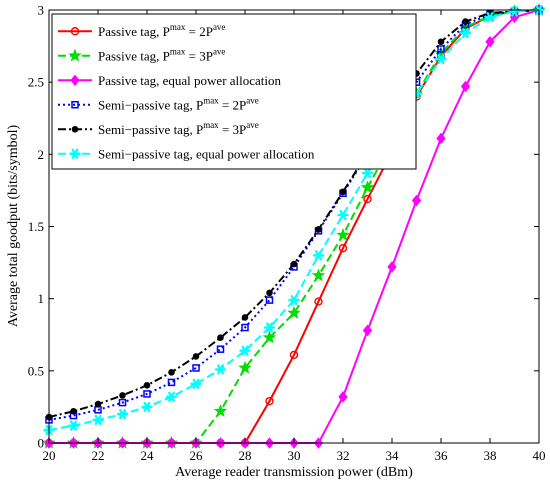 This screenshot has height=486, width=550. What do you see at coordinates (150, 104) in the screenshot?
I see `legend-text-part: Semi−passive tag, P` at bounding box center [150, 104].